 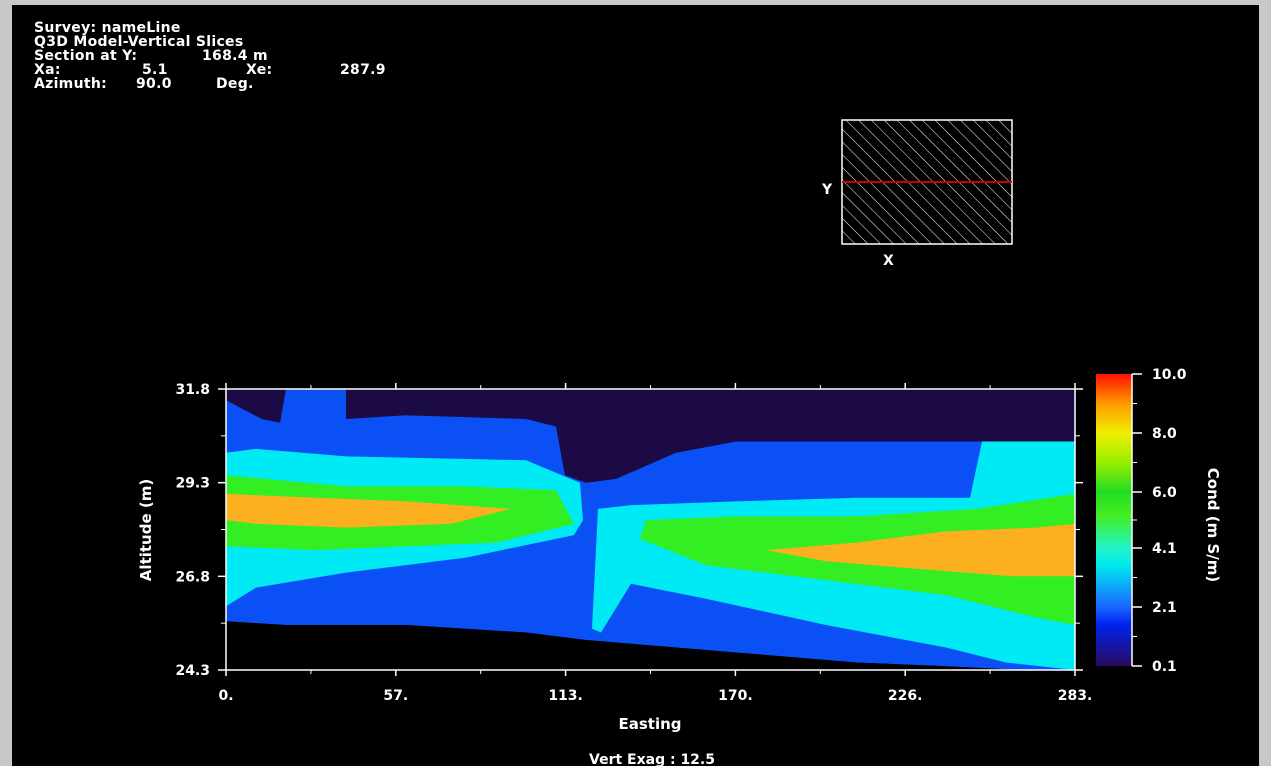 I want to click on colorbar-tick-label: 8.0, so click(x=1164, y=434).